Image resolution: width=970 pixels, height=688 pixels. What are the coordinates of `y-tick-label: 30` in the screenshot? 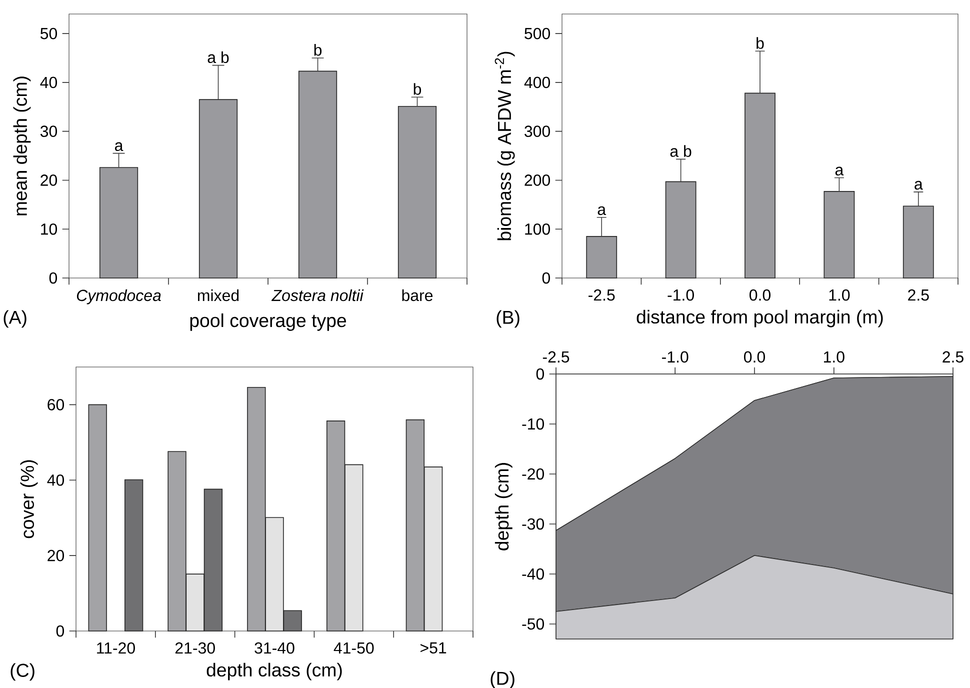 It's located at (49, 131).